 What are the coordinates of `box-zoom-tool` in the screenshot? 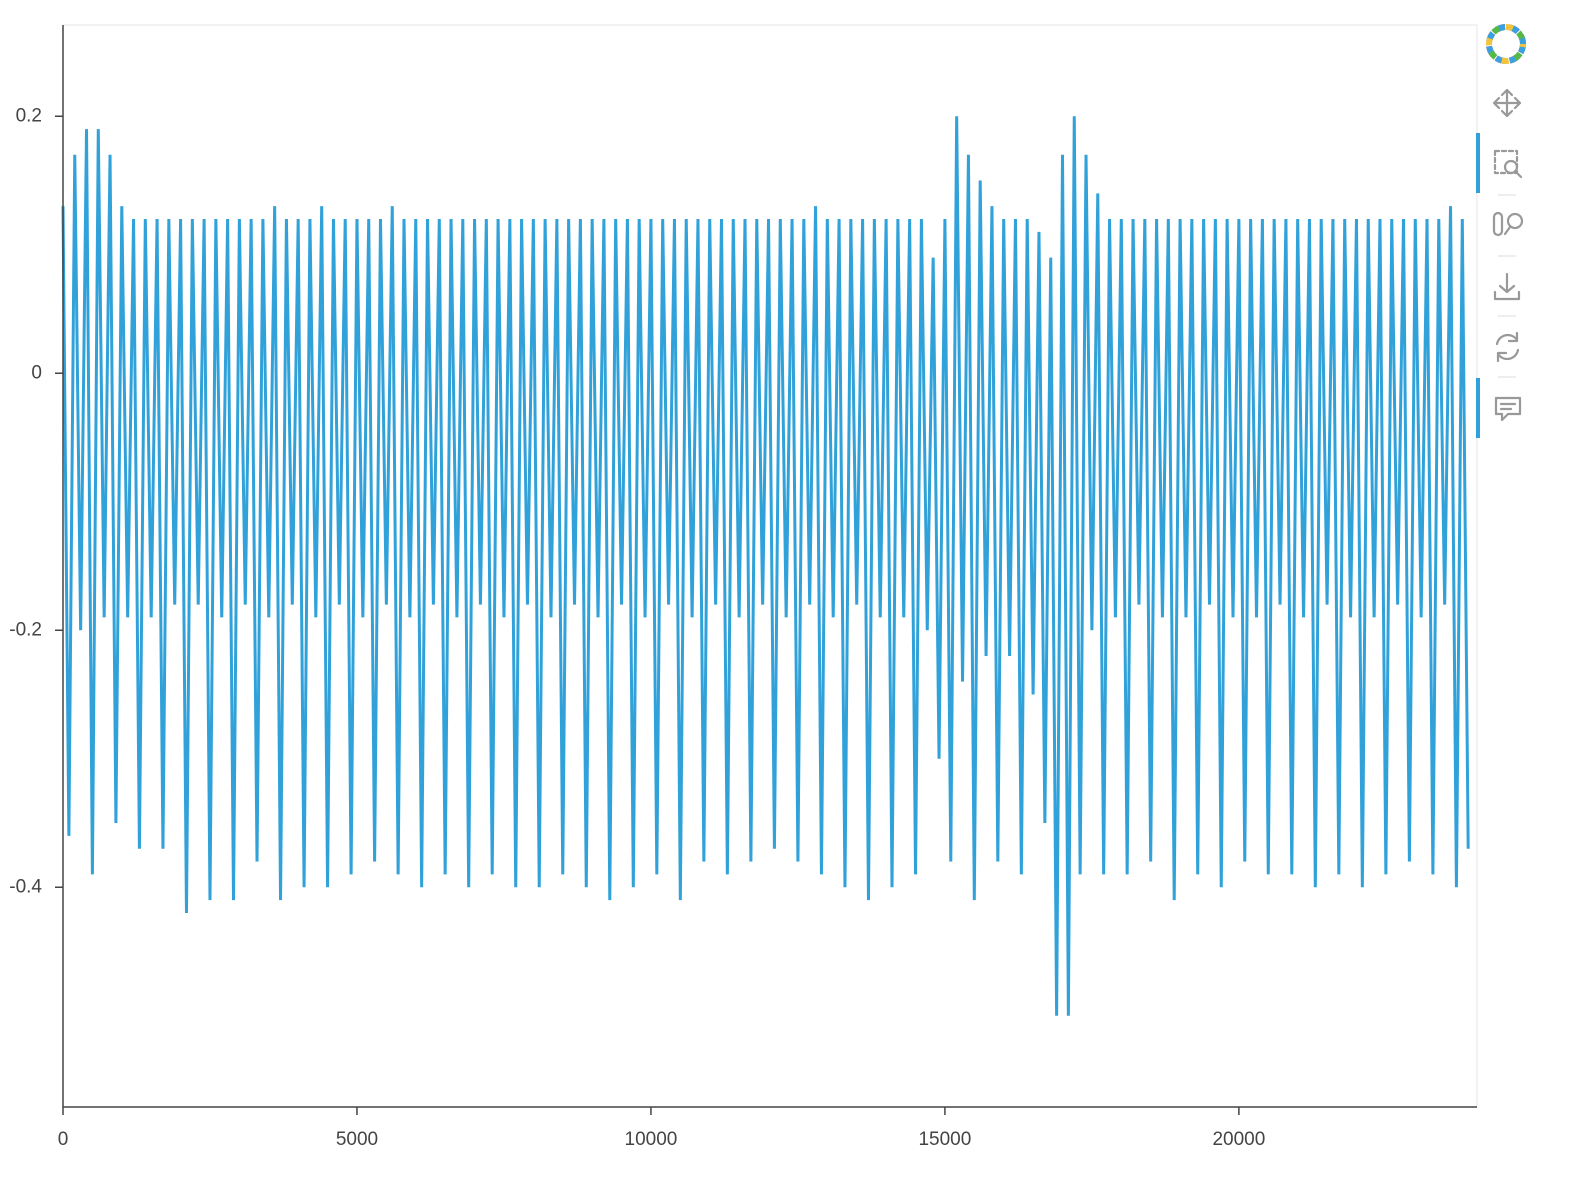 It's located at (1508, 164).